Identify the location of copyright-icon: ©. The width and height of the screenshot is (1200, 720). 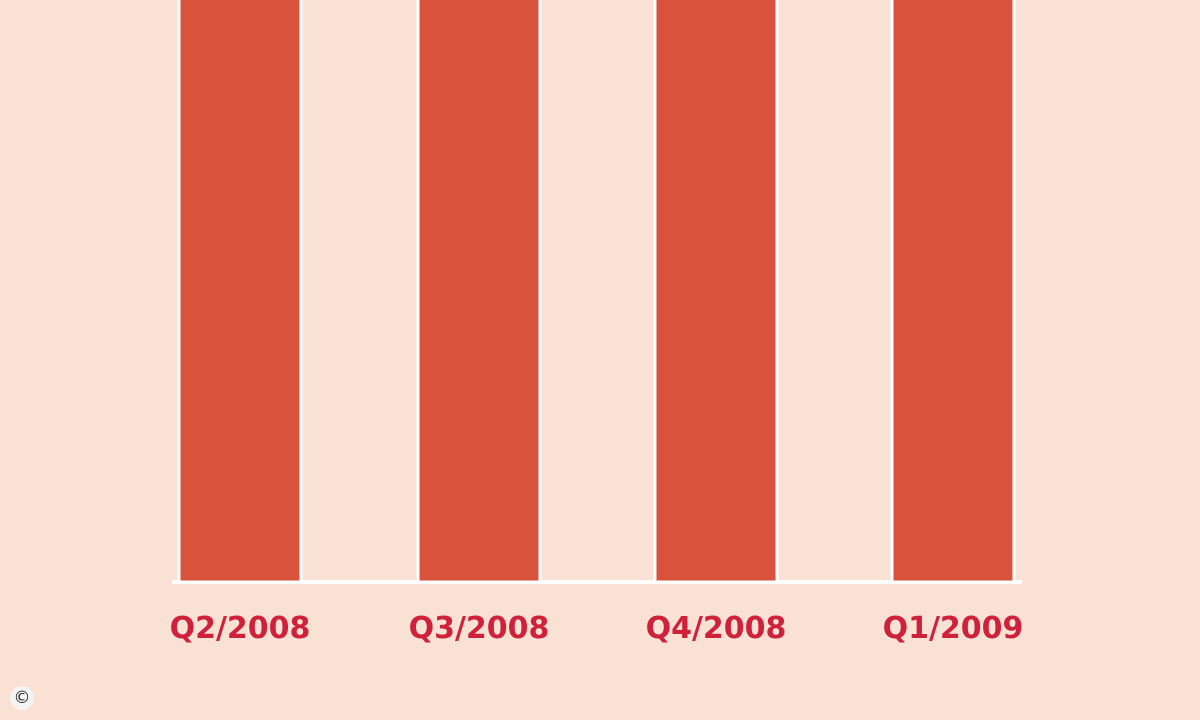
(22, 698).